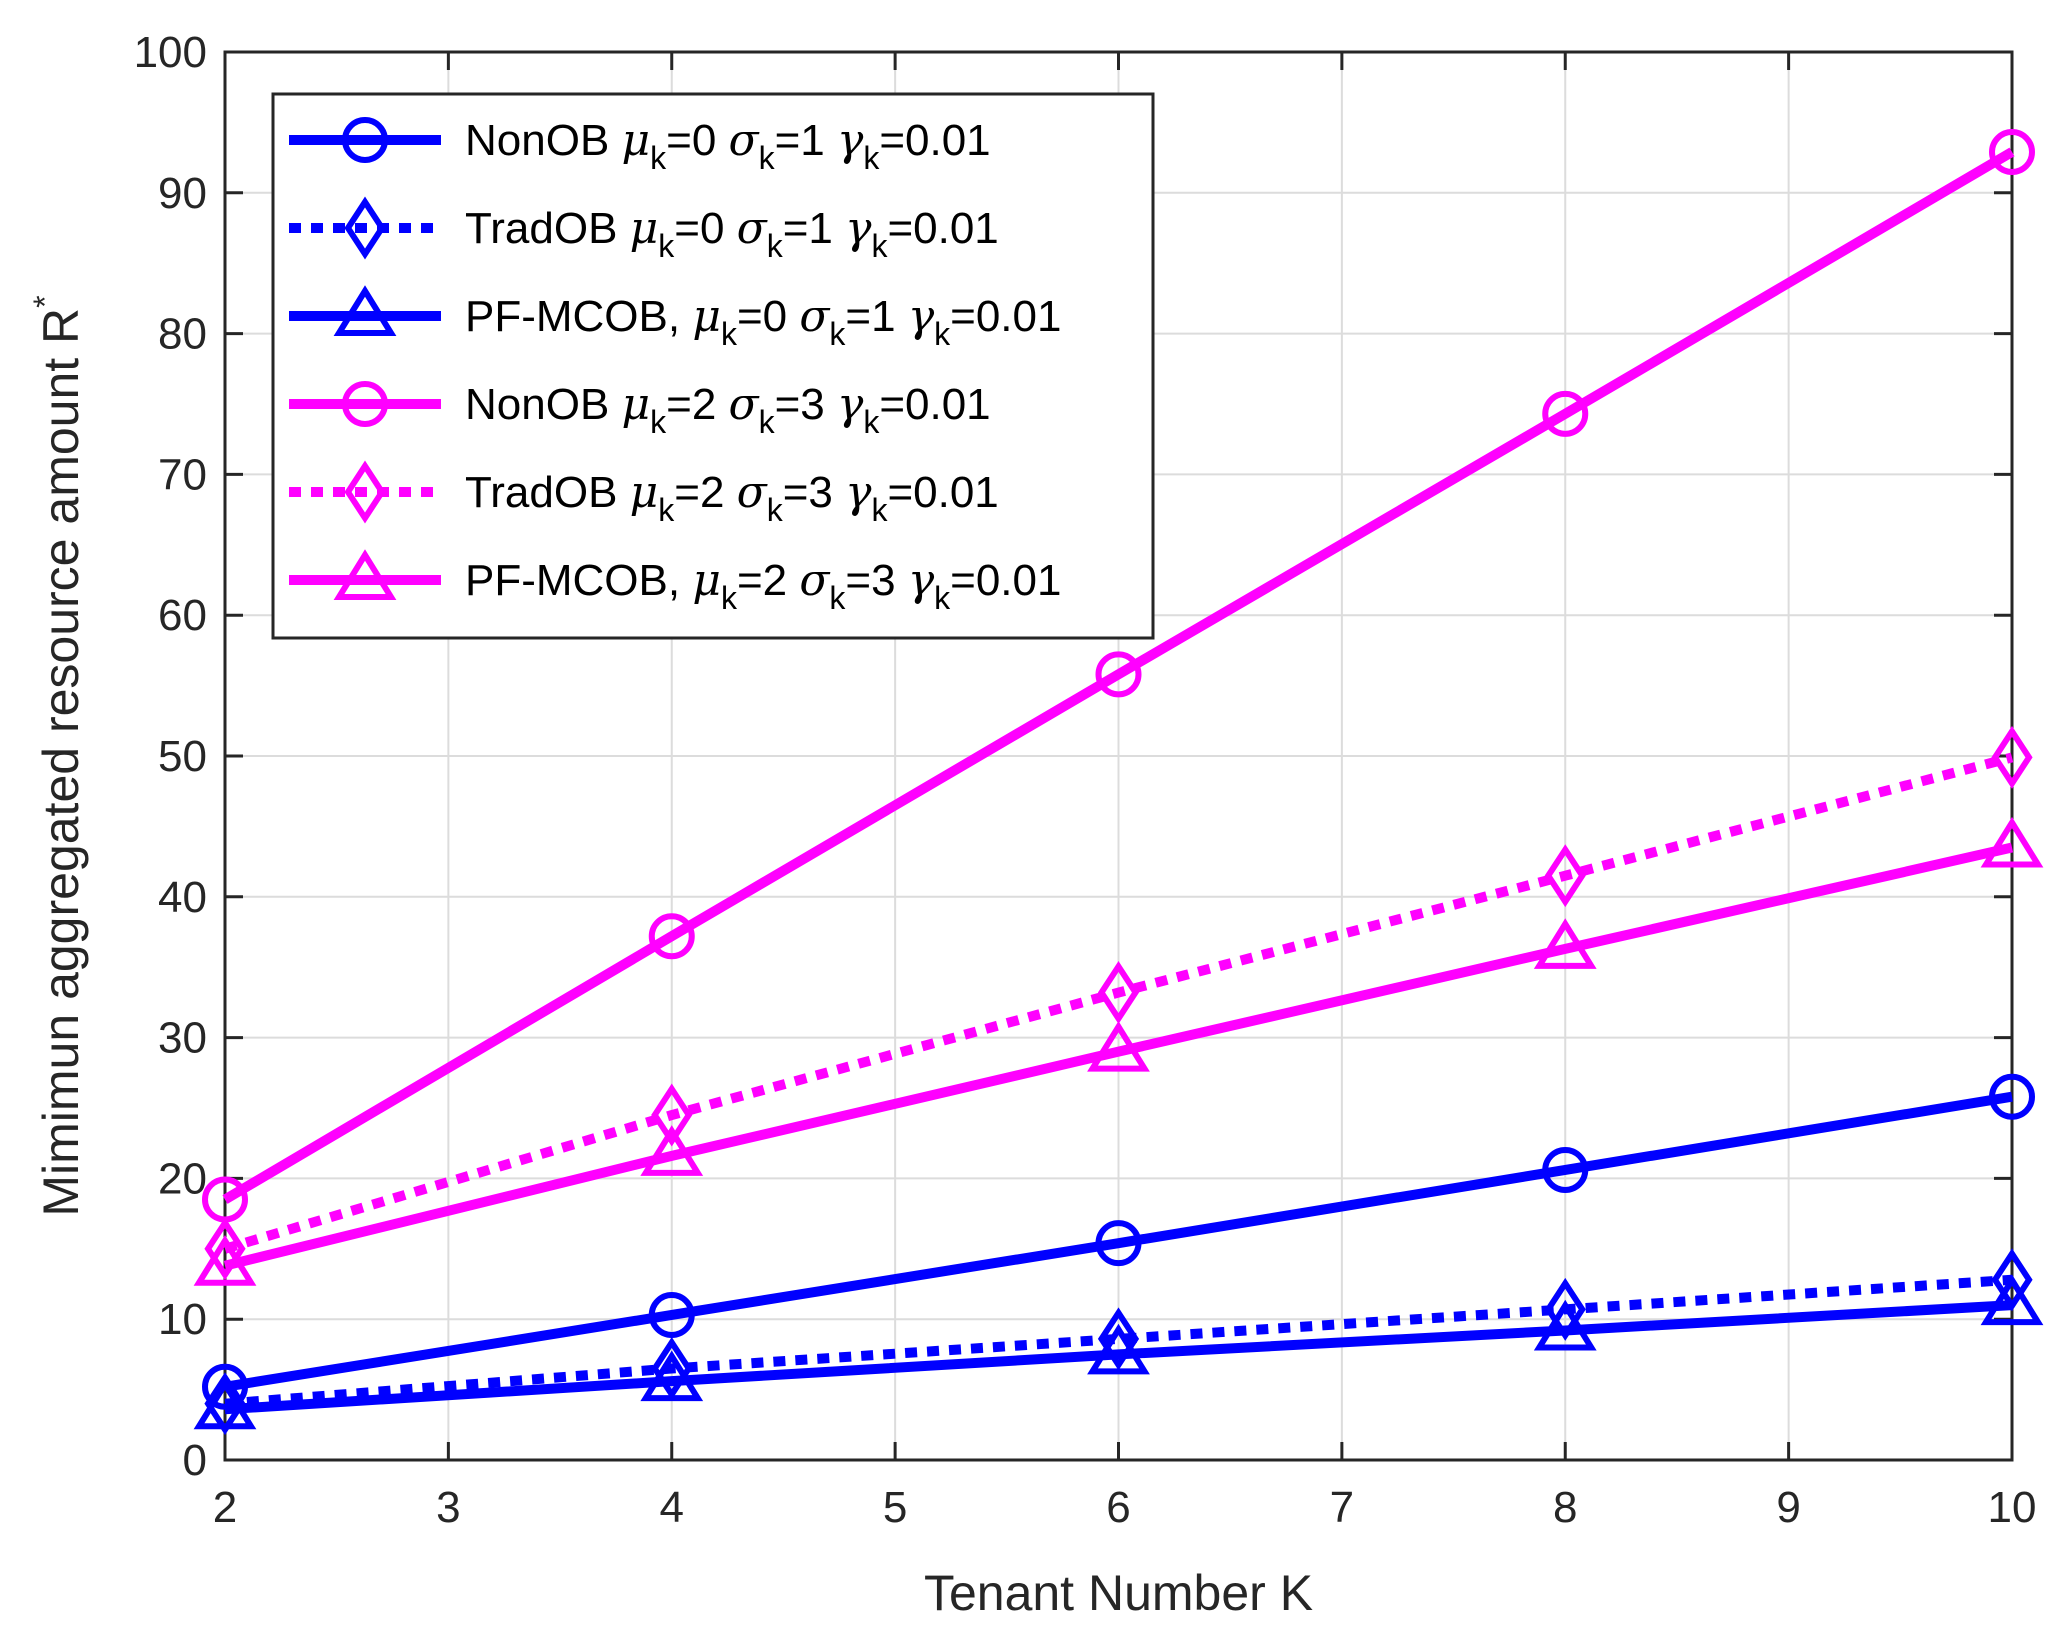  I want to click on x-tick-label: 2, so click(225, 1507).